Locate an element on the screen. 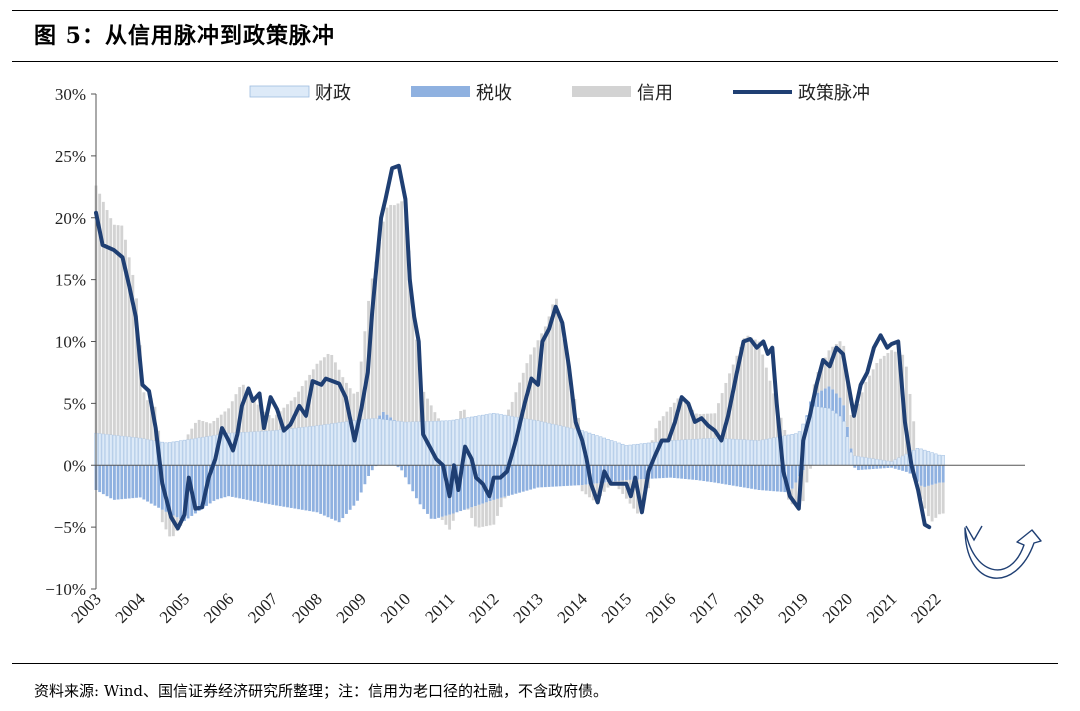 The height and width of the screenshot is (711, 1080). x-tick-label: 2013 is located at coordinates (527, 607).